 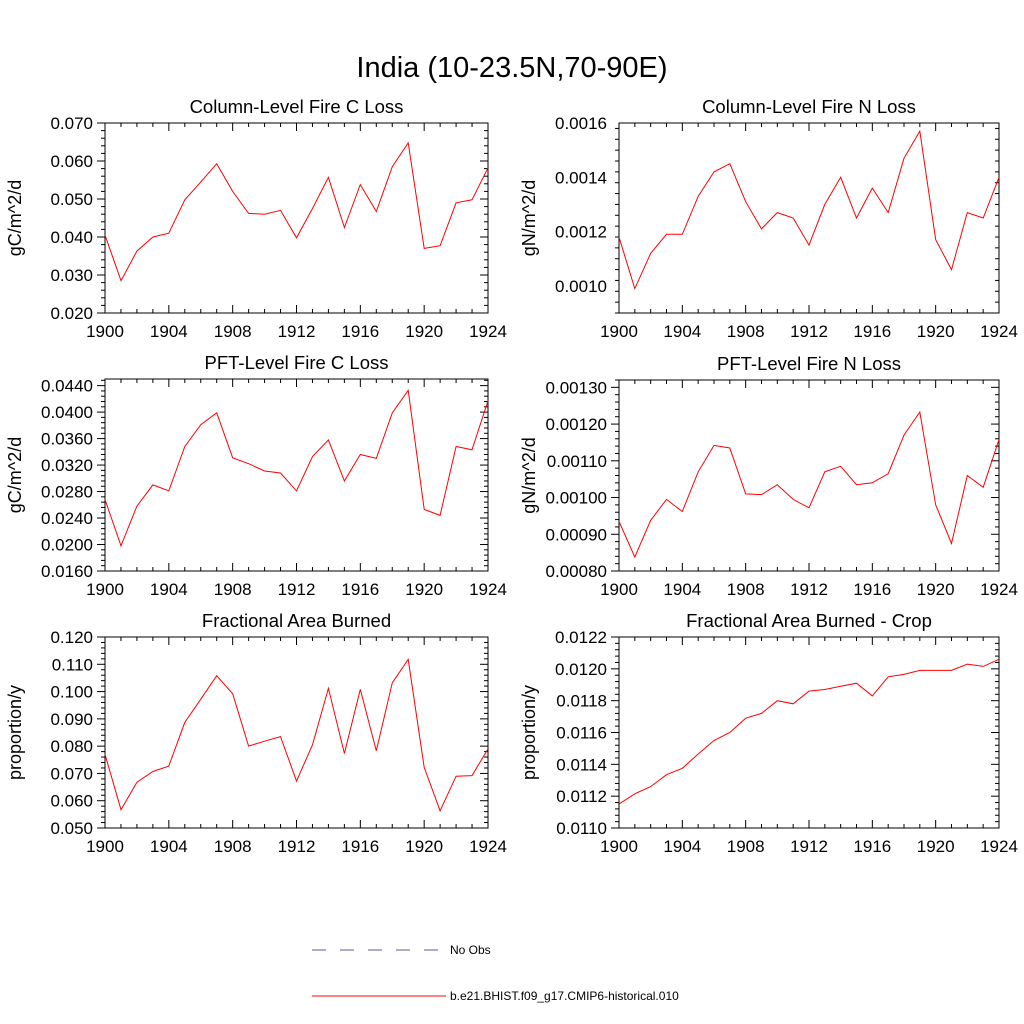 I want to click on y-tick-label: 0.00100, so click(x=576, y=498).